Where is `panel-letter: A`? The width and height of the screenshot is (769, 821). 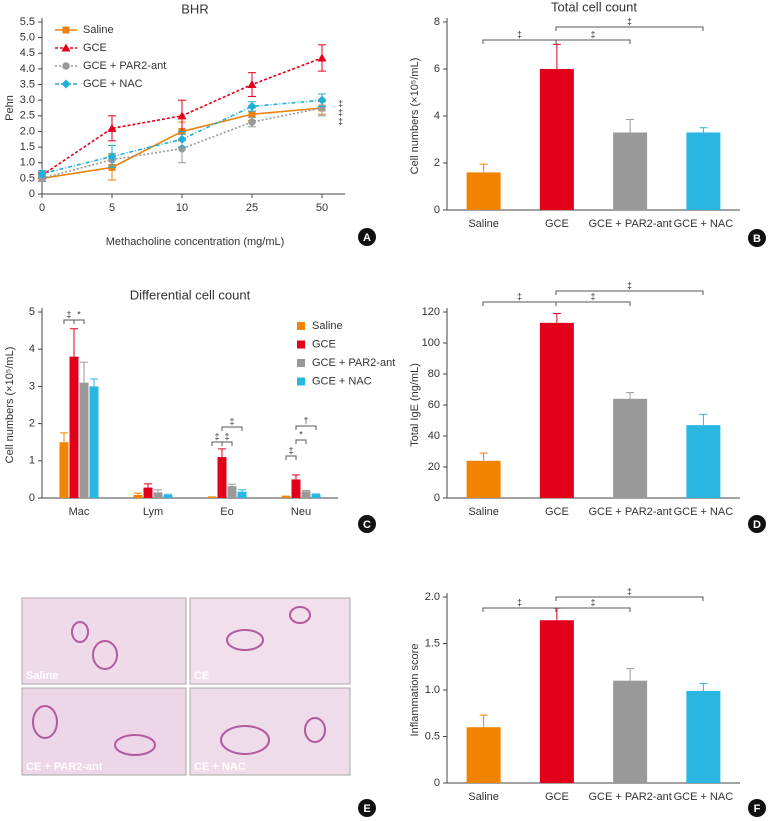
panel-letter: A is located at coordinates (367, 238).